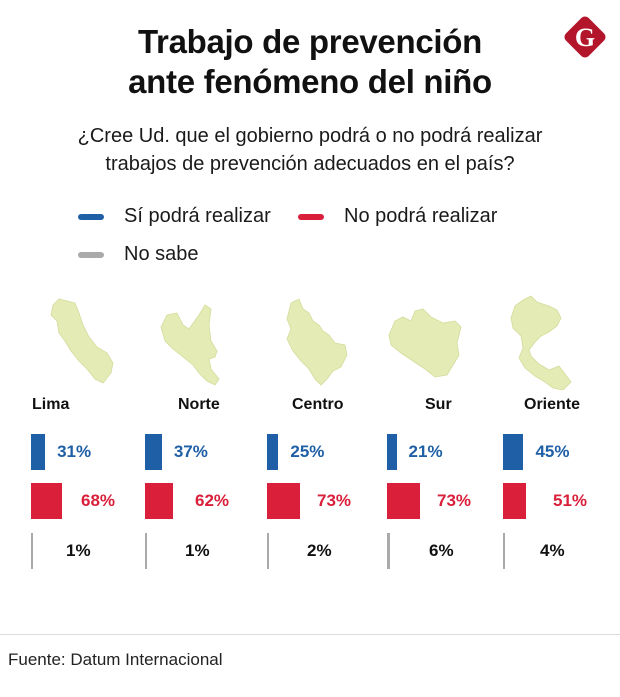 This screenshot has height=697, width=620. I want to click on value-label-no-sur: 73%, so click(454, 500).